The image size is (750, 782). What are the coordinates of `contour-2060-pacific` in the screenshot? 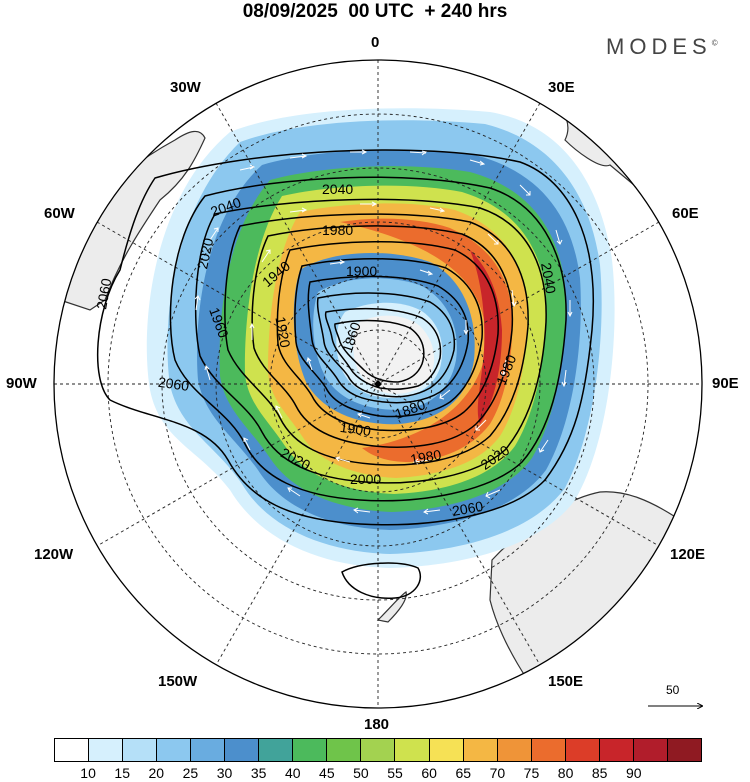 It's located at (381, 580).